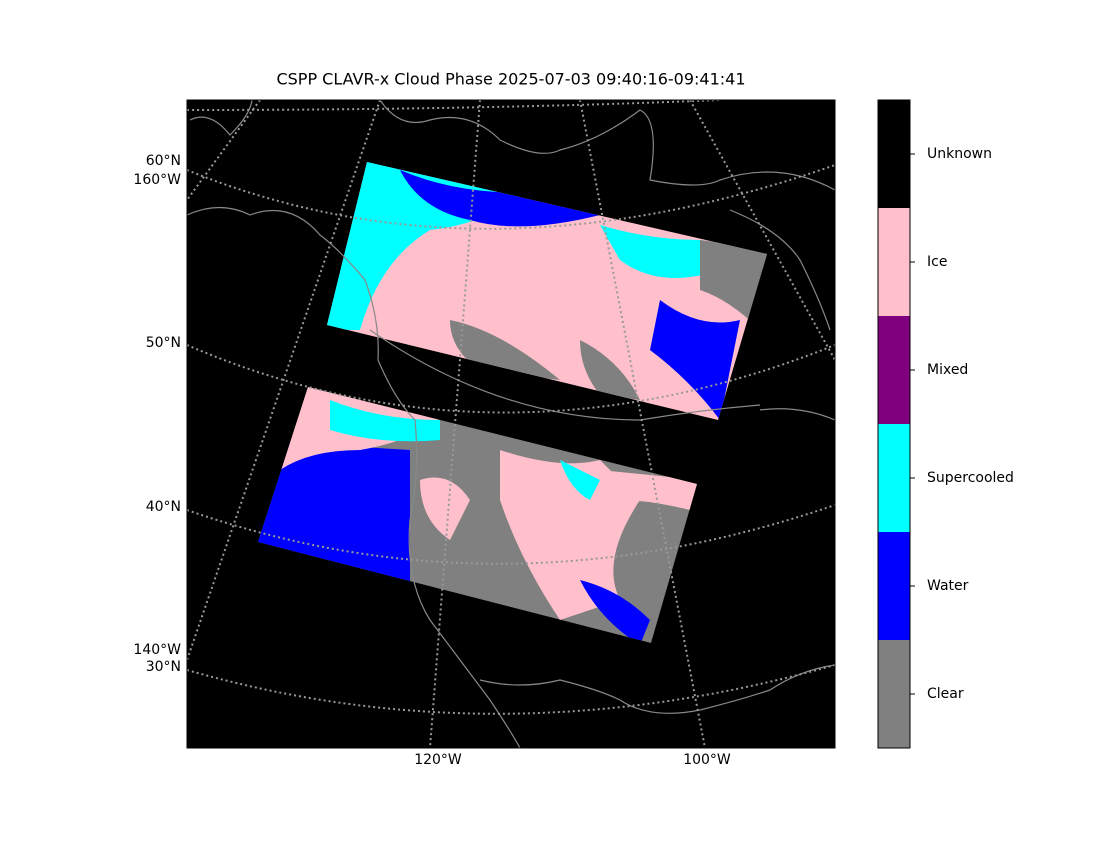  I want to click on lon-label: 140°W, so click(157, 650).